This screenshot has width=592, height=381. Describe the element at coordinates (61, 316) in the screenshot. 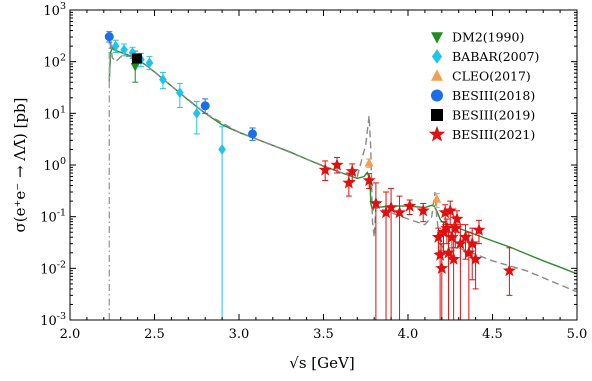

I see `y-tick-exponent: -3` at that location.